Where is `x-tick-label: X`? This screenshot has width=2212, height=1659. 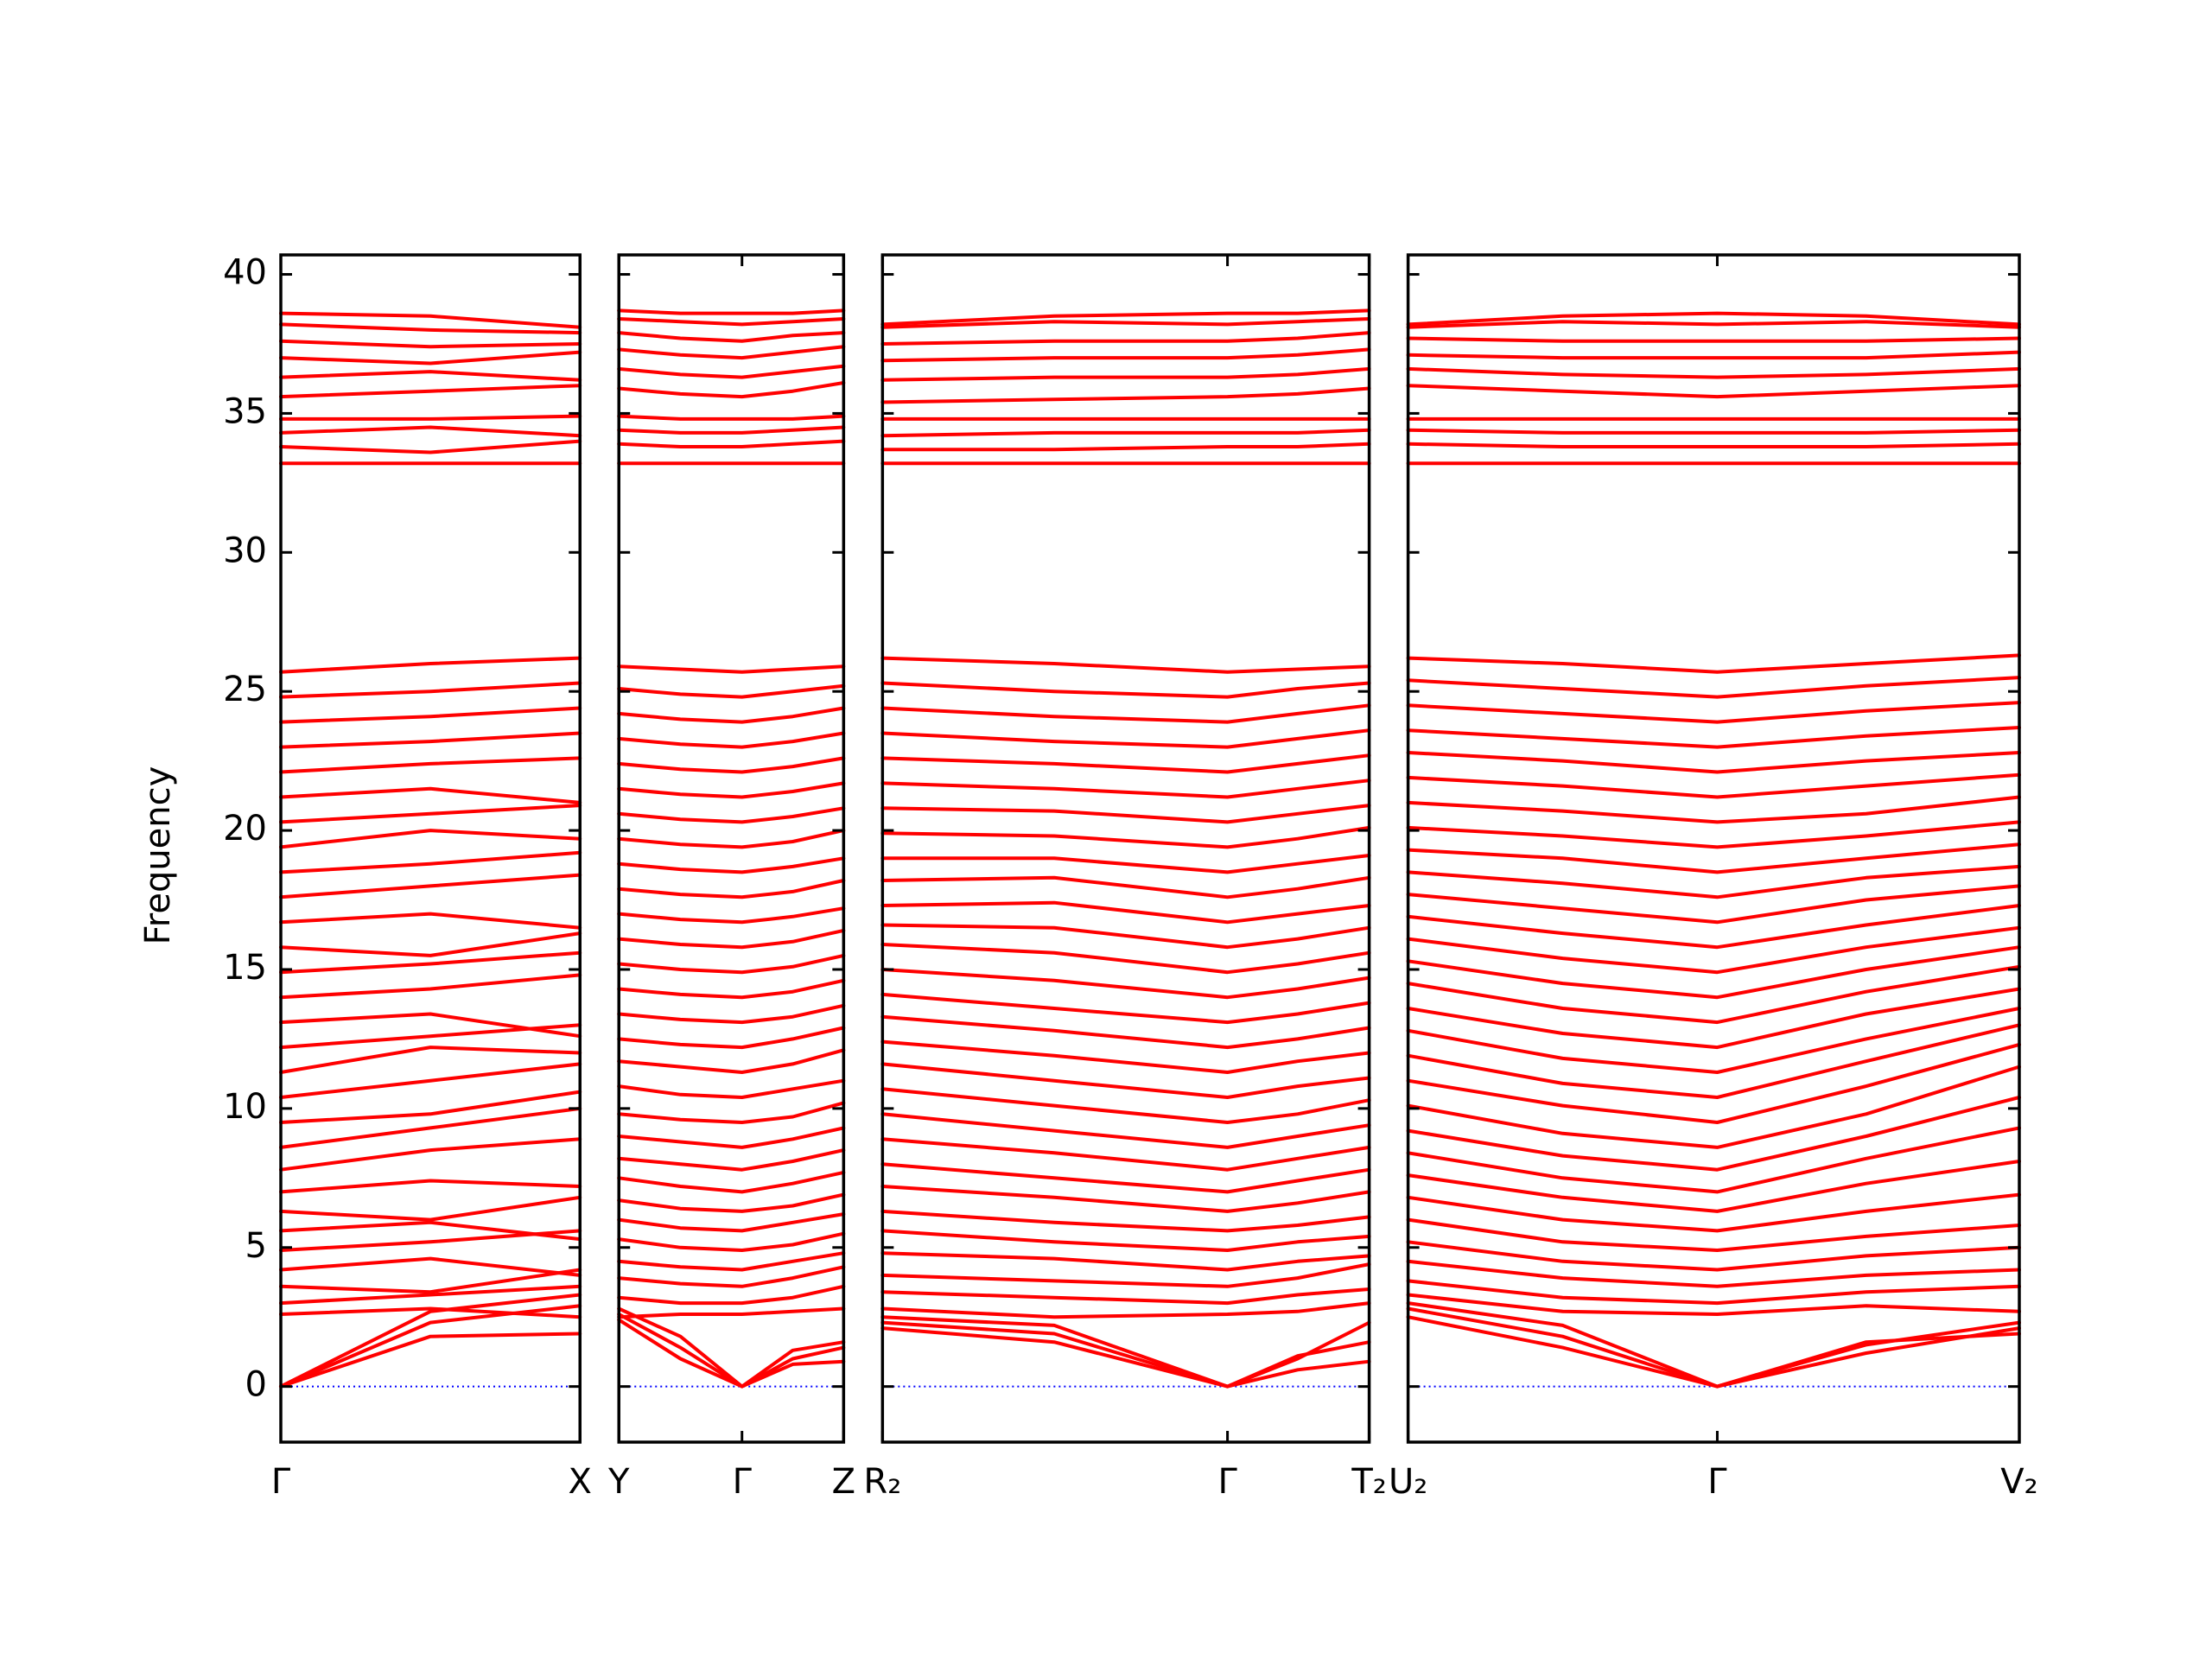 x-tick-label: X is located at coordinates (580, 1482).